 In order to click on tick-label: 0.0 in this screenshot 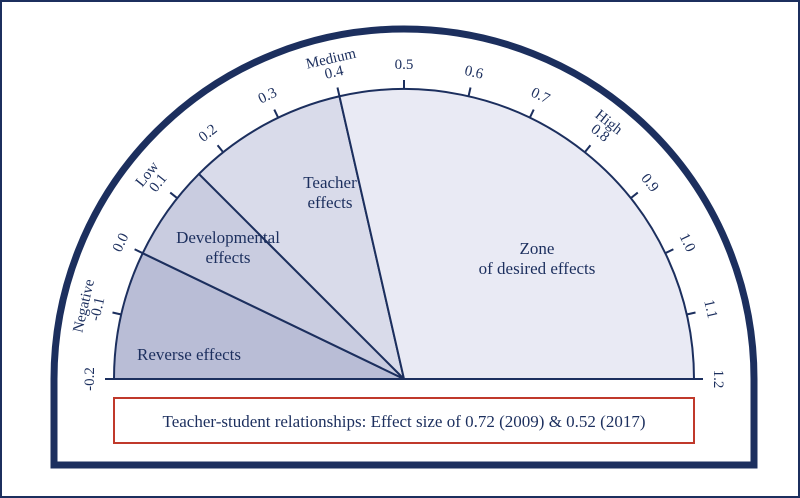, I will do `click(121, 243)`.